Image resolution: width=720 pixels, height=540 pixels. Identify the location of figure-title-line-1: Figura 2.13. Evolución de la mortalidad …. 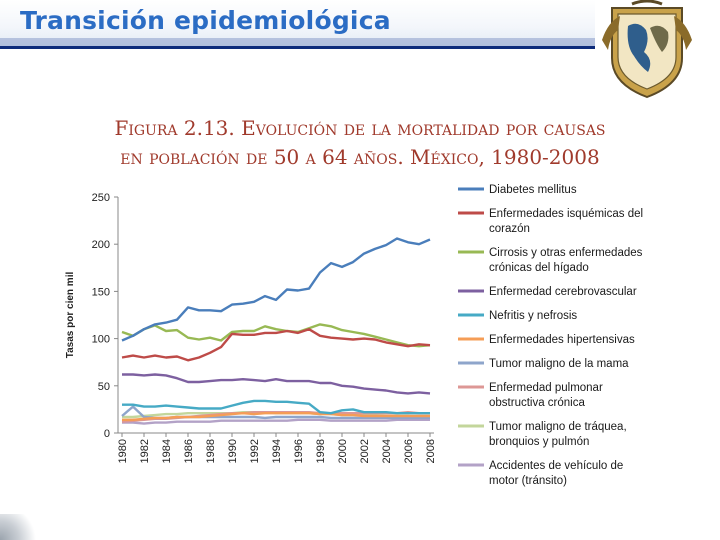
(360, 128).